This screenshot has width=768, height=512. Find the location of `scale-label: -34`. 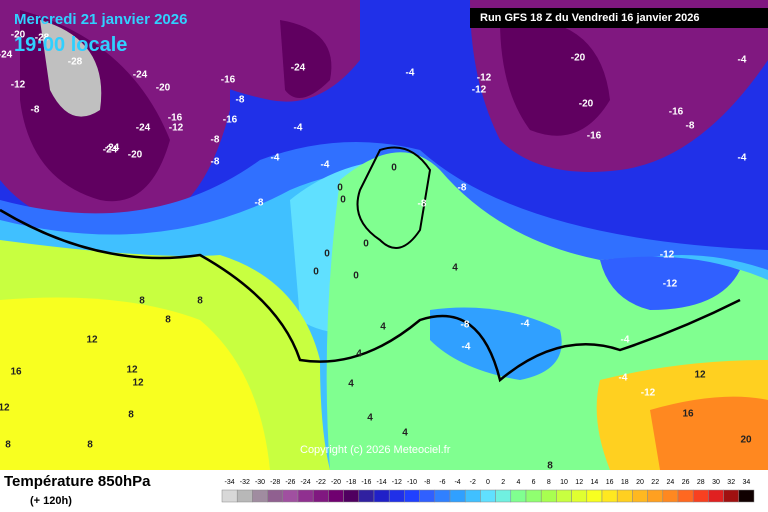

scale-label: -34 is located at coordinates (230, 482).